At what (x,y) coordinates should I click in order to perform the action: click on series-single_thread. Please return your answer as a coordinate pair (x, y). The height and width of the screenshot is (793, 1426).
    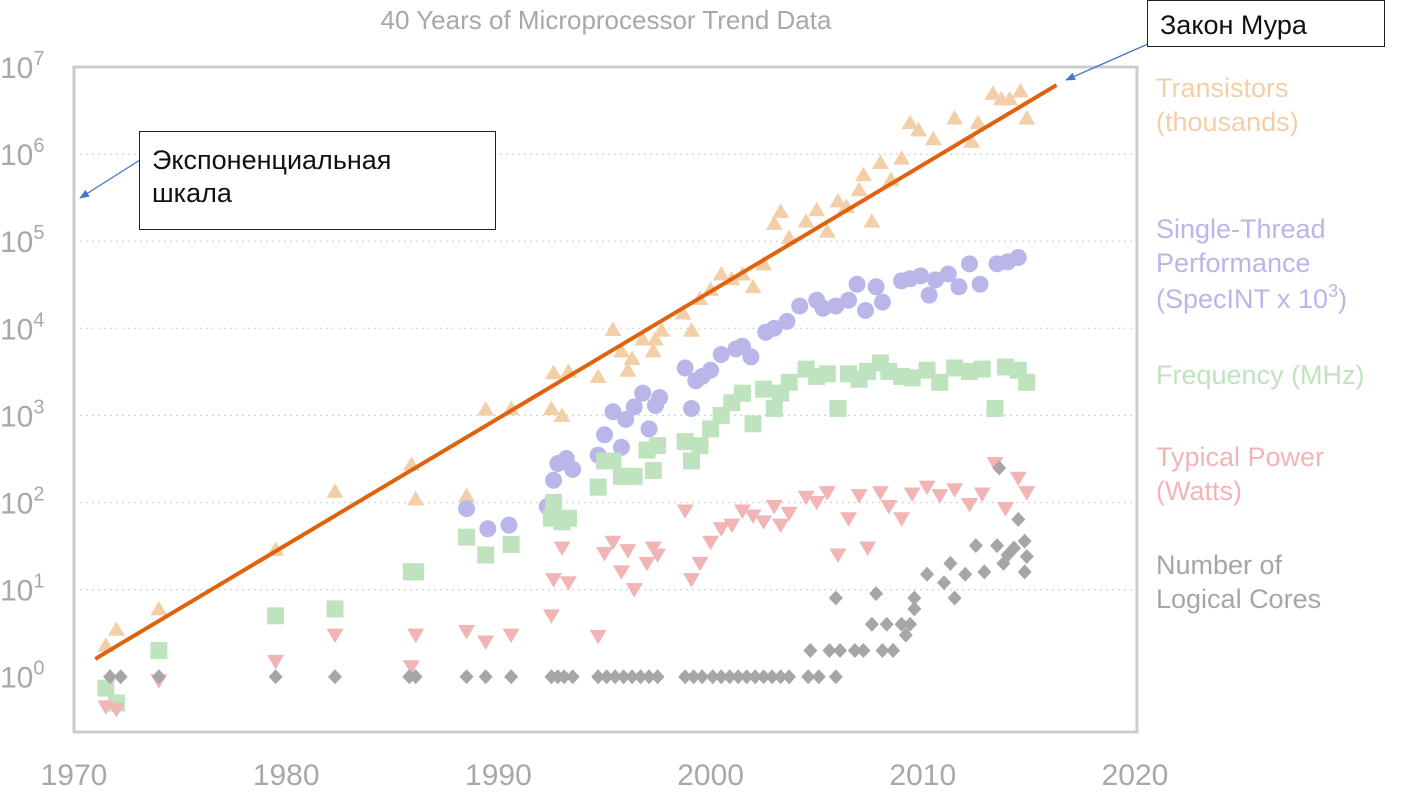
    Looking at the image, I should click on (742, 393).